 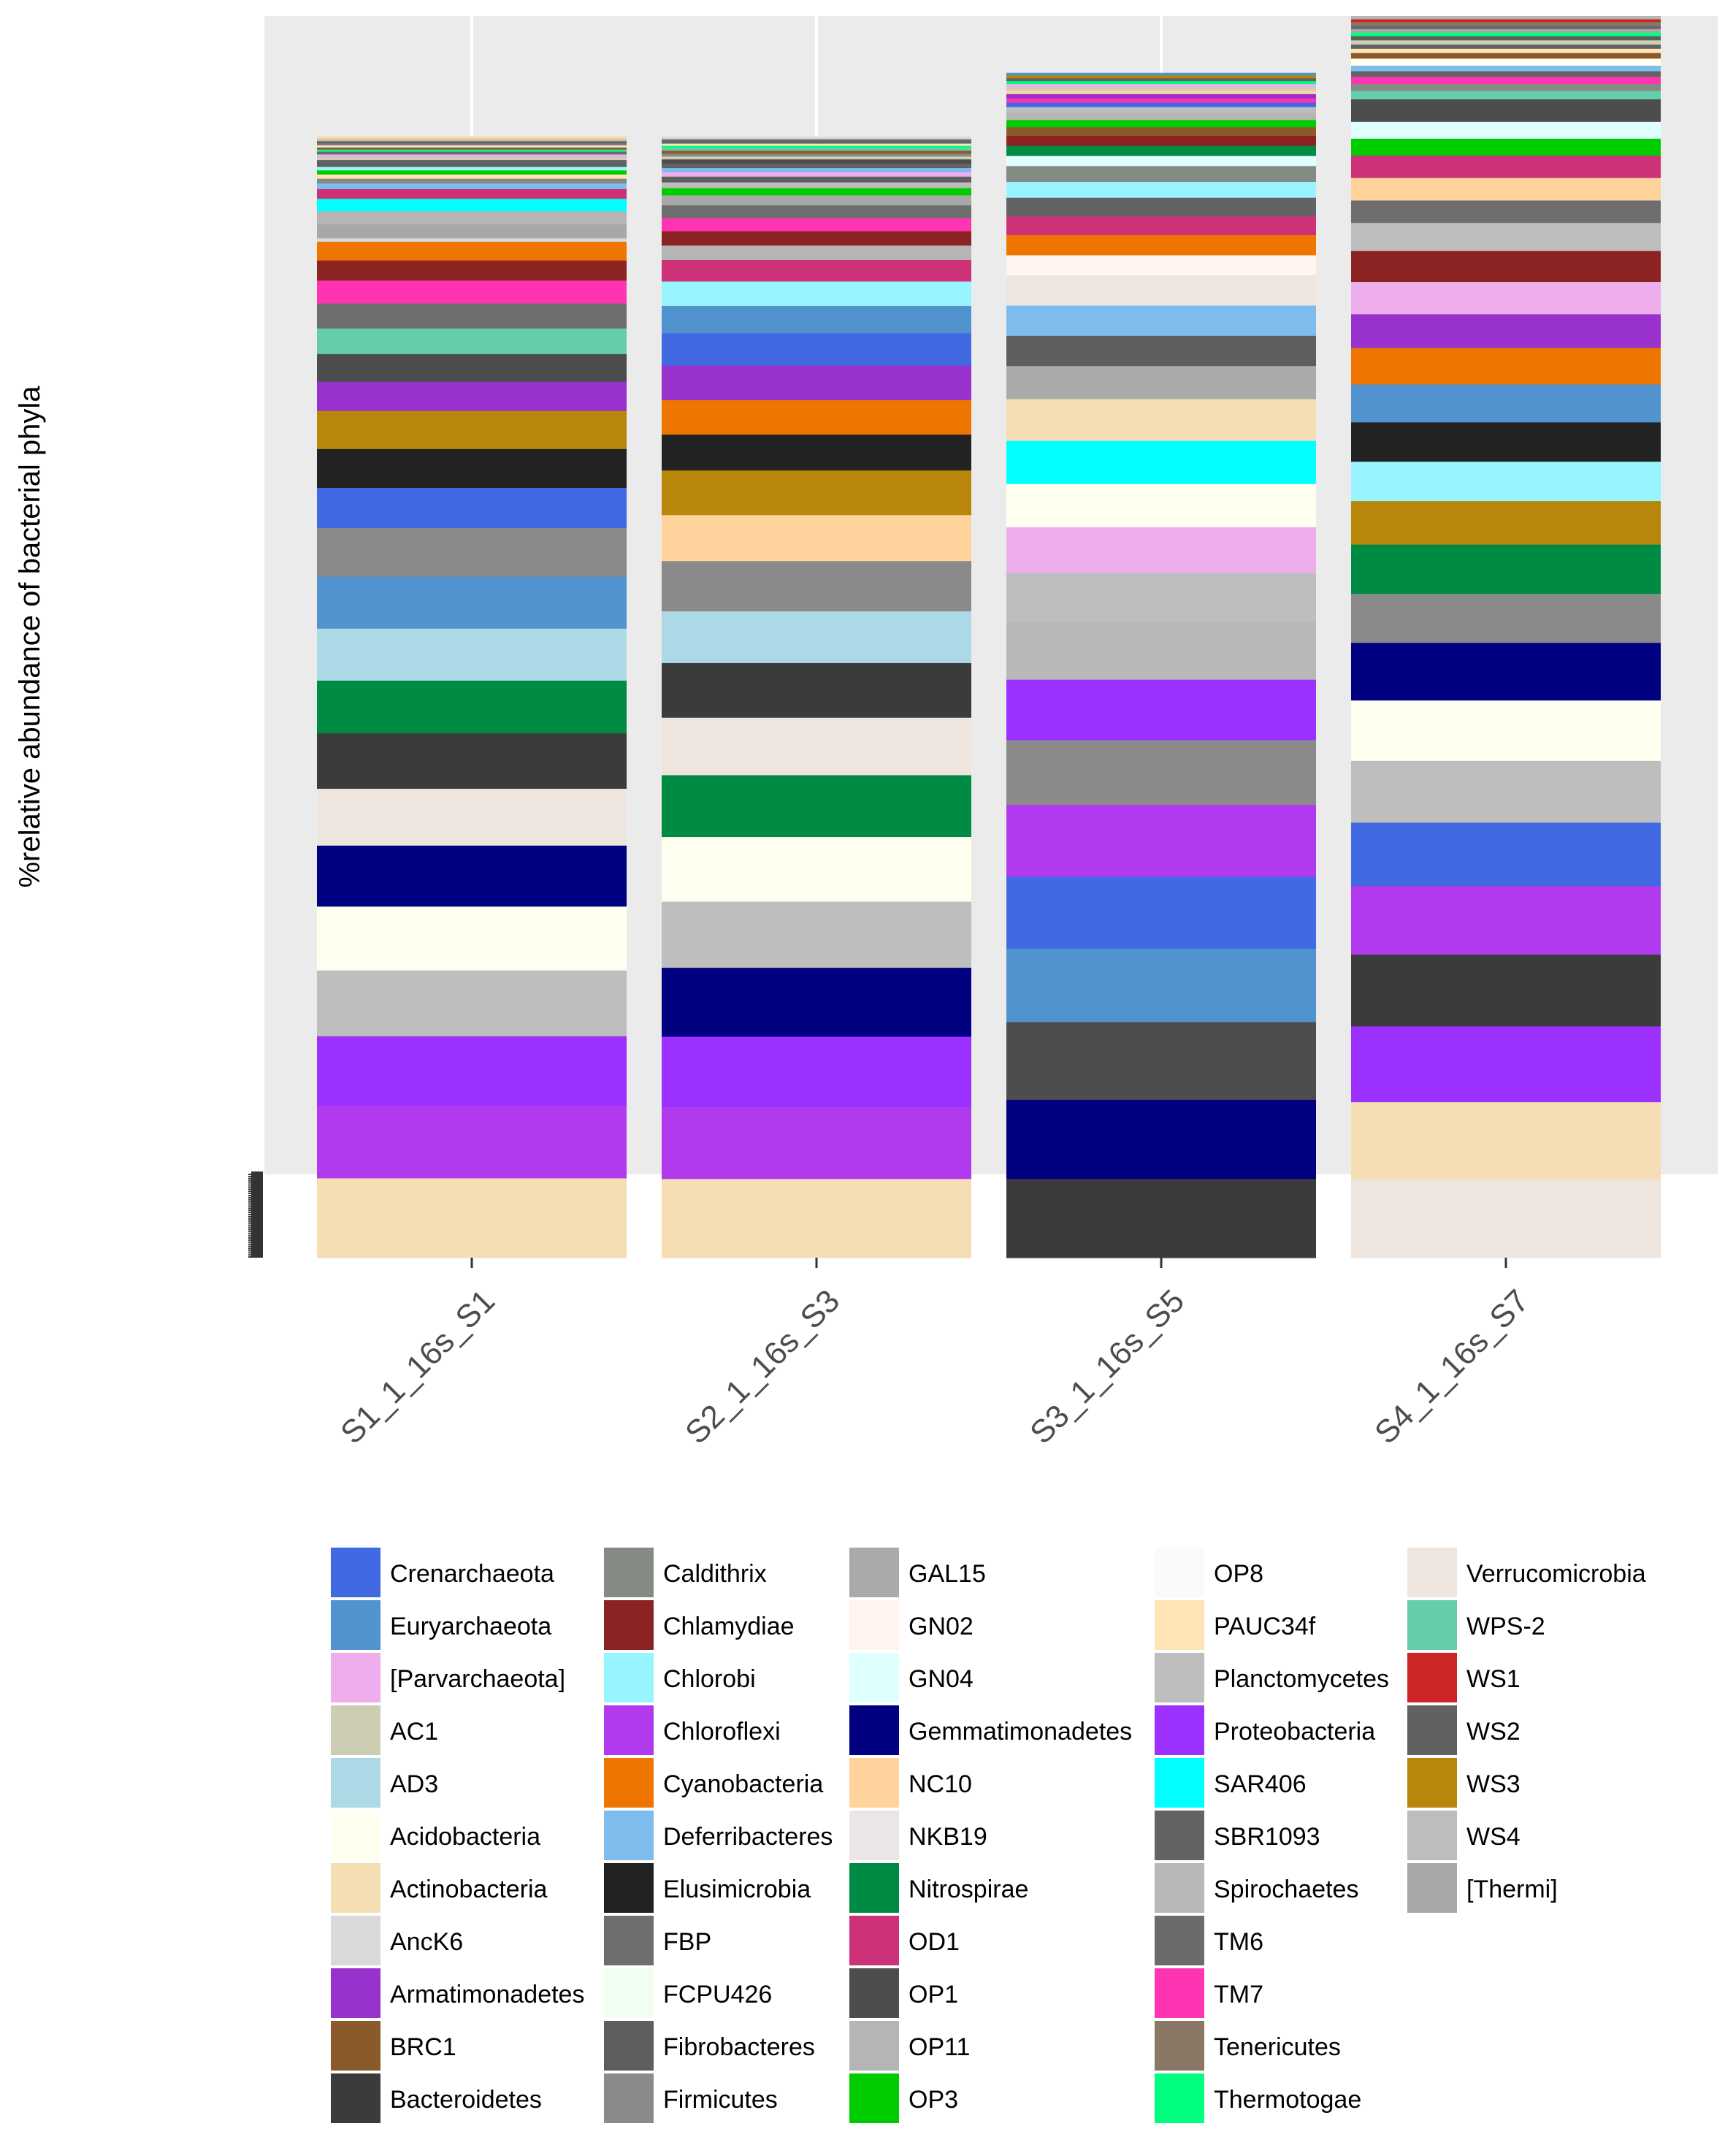 I want to click on legend-label: NC10, so click(x=940, y=1784).